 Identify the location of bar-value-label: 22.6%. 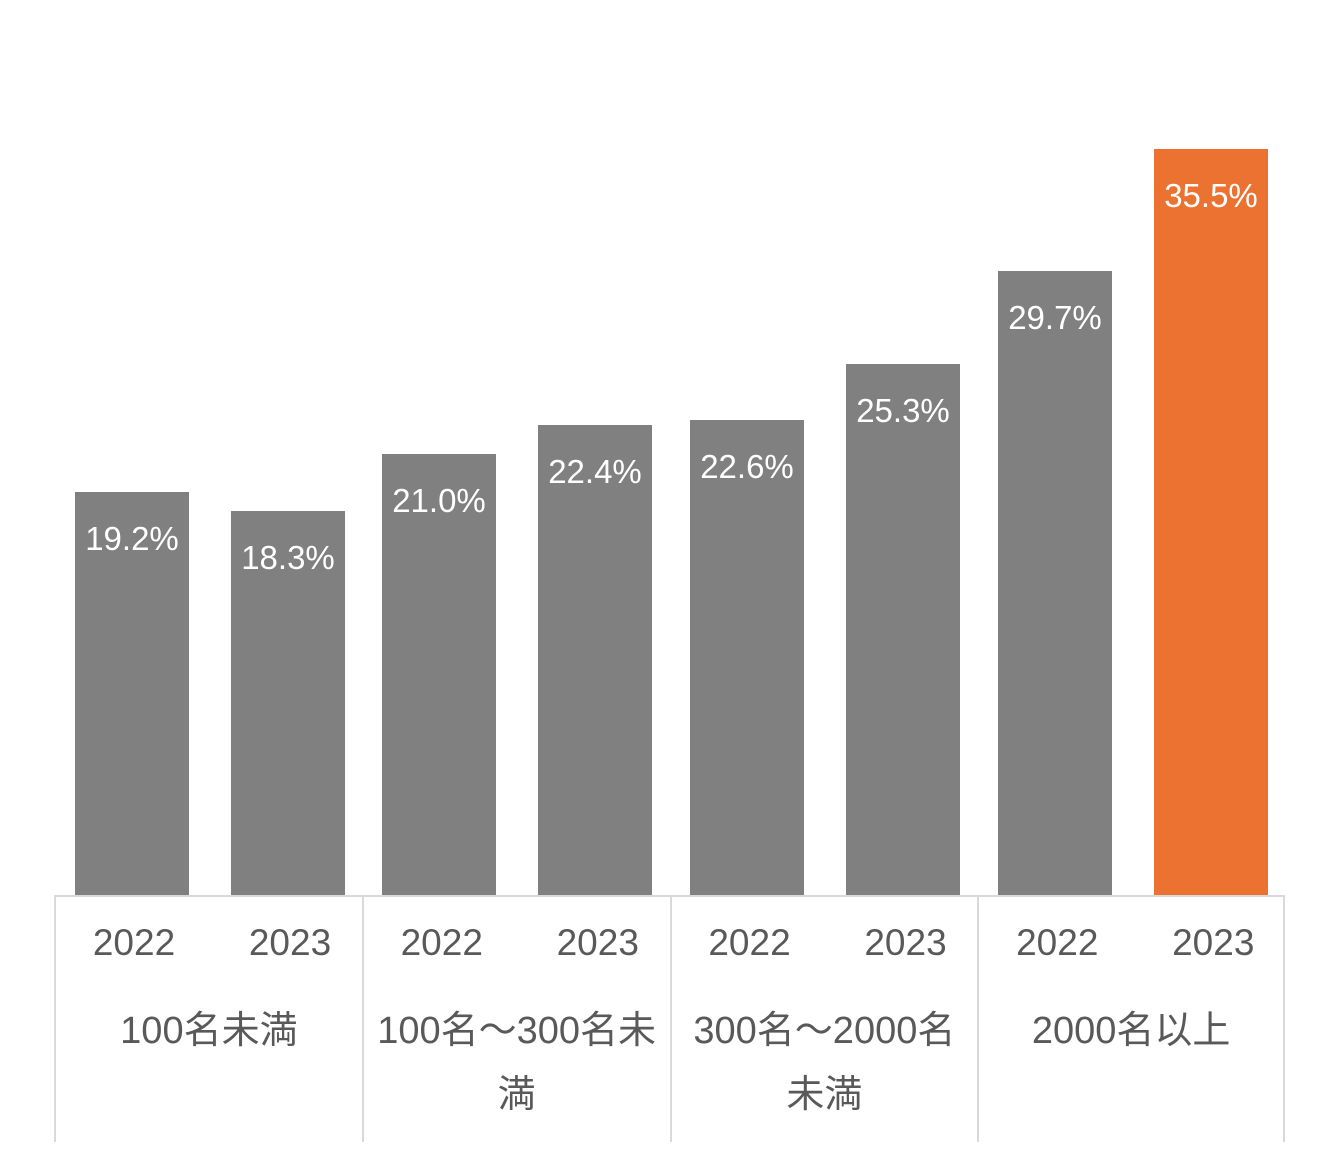
(747, 466).